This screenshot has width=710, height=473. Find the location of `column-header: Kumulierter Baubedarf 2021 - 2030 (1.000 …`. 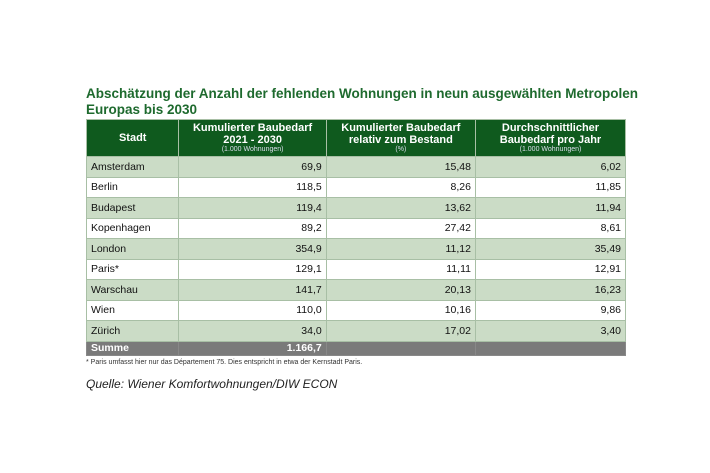

column-header: Kumulierter Baubedarf 2021 - 2030 (1.000 … is located at coordinates (252, 138).